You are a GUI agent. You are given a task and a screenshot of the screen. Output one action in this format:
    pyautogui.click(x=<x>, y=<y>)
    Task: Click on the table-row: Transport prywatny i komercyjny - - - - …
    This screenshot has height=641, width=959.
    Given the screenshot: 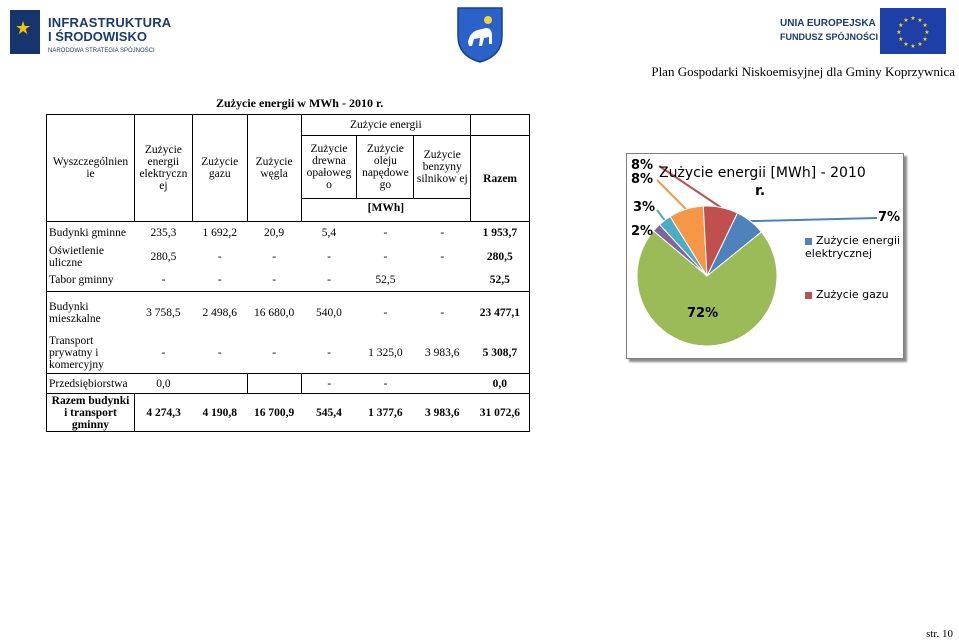 What is the action you would take?
    pyautogui.click(x=288, y=353)
    